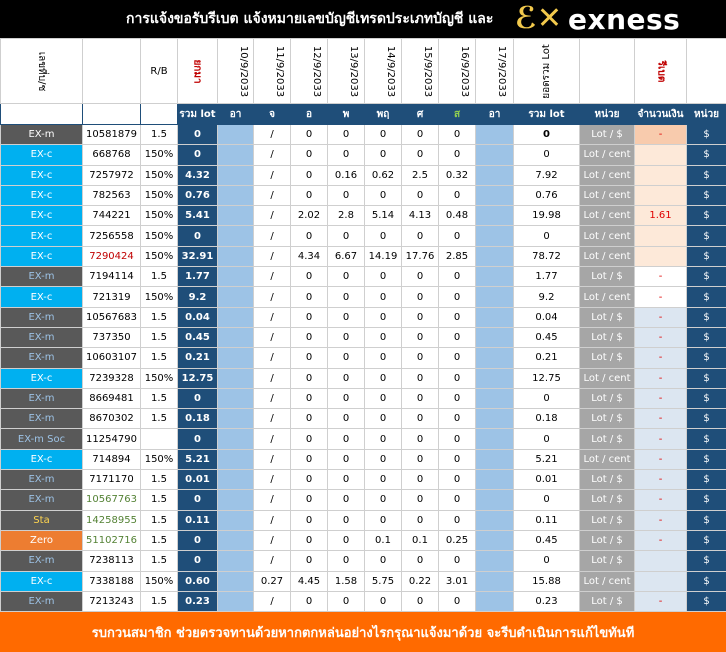 Image resolution: width=726 pixels, height=652 pixels. What do you see at coordinates (660, 114) in the screenshot?
I see `subheader-14: จำนวนเงิน` at bounding box center [660, 114].